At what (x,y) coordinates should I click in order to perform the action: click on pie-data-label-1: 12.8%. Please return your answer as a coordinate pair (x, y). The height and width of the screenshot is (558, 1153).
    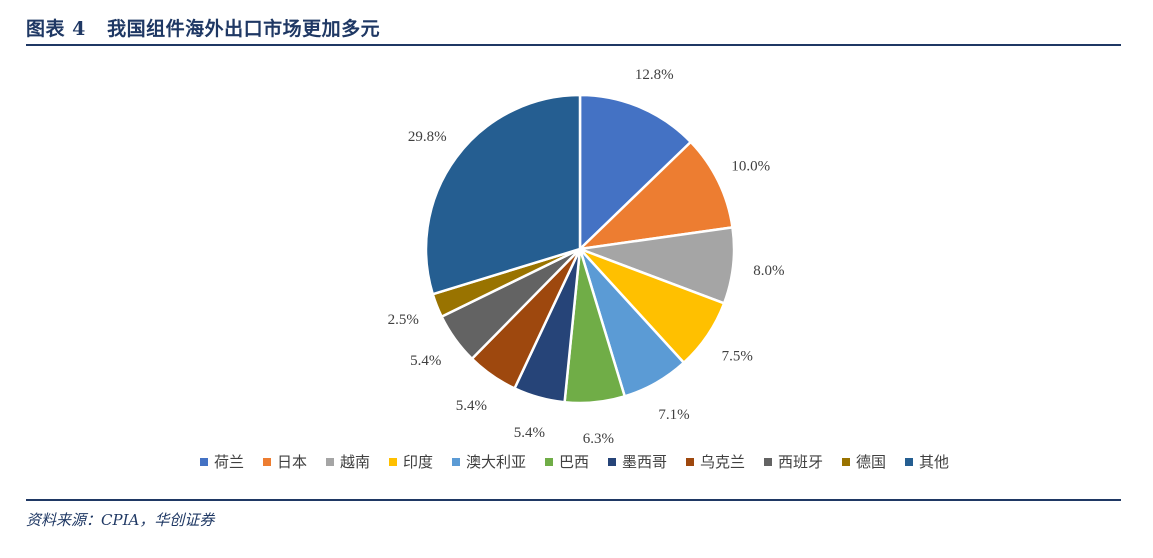
    Looking at the image, I should click on (654, 75).